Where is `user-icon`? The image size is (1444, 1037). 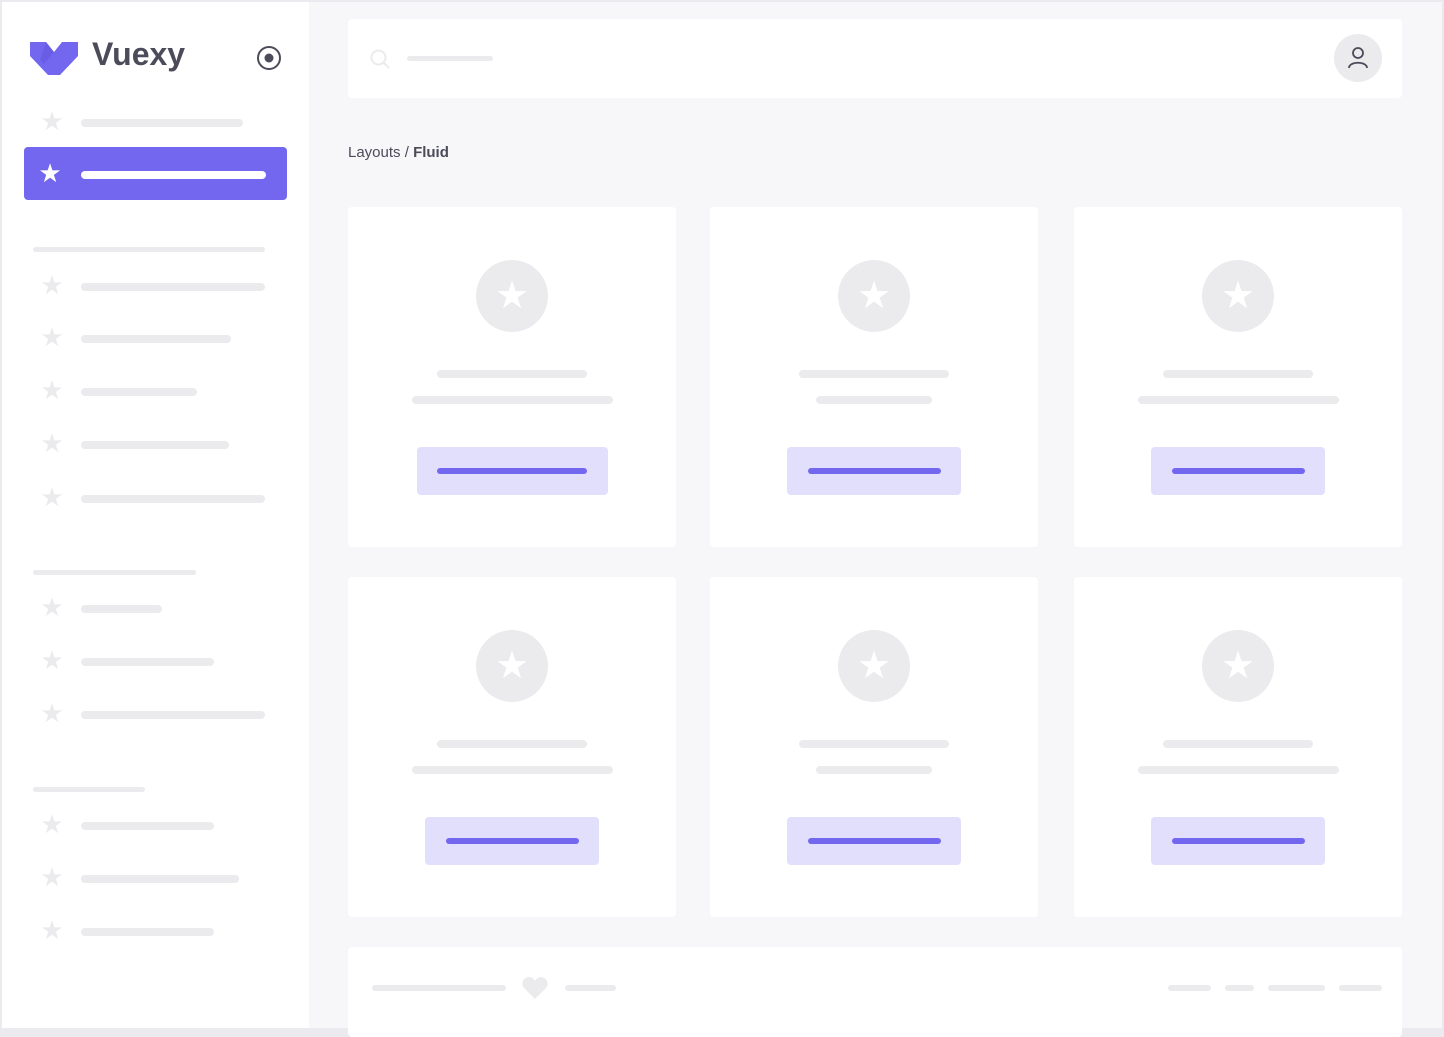
user-icon is located at coordinates (1358, 58).